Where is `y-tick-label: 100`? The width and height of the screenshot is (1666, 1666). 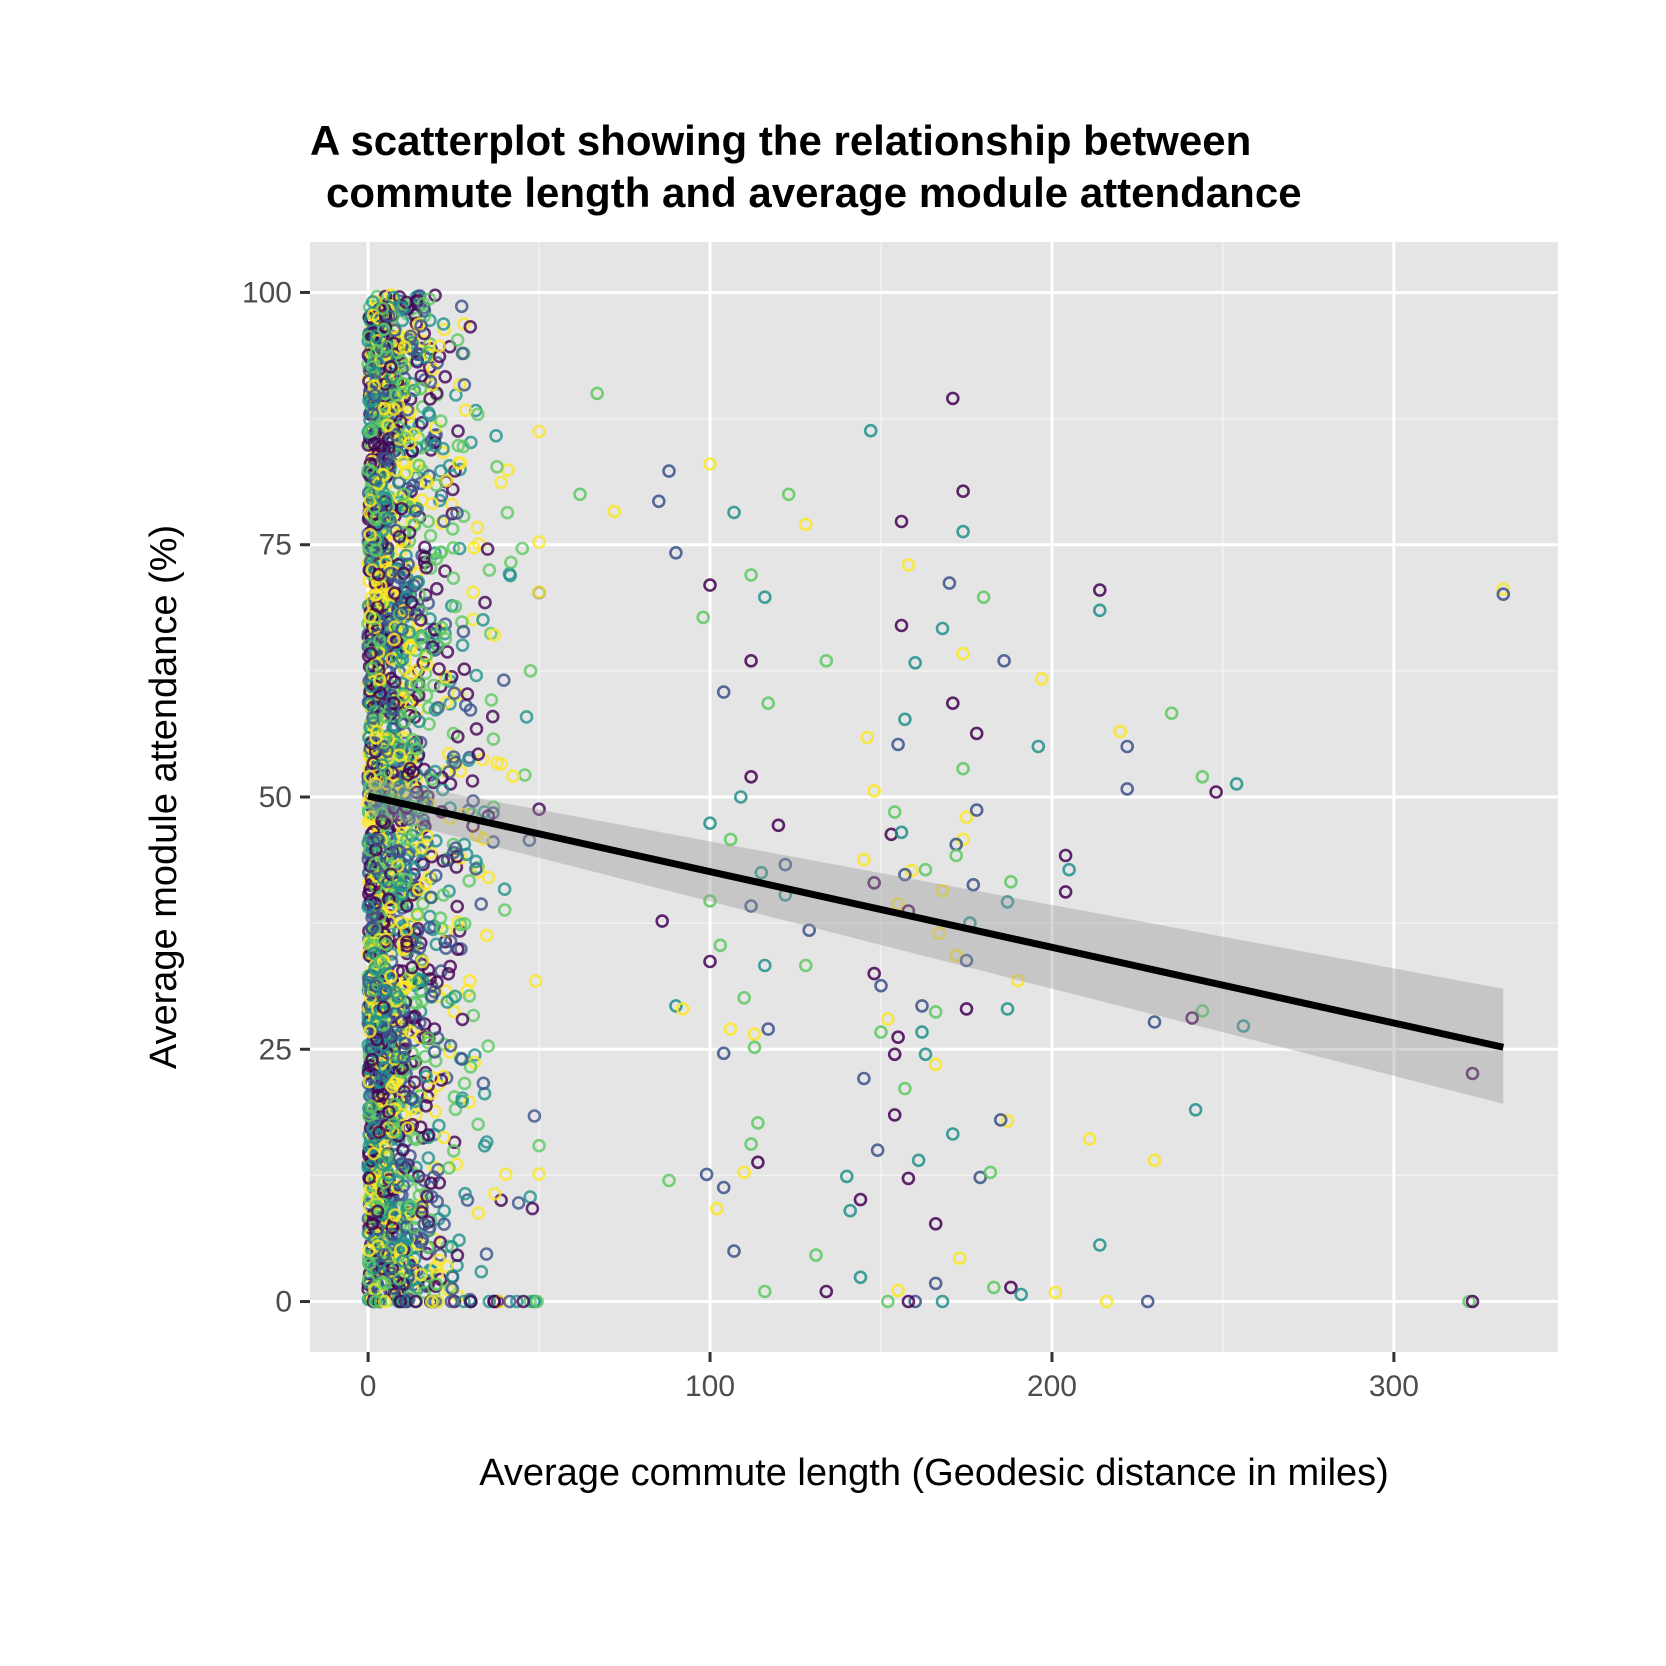
y-tick-label: 100 is located at coordinates (267, 292).